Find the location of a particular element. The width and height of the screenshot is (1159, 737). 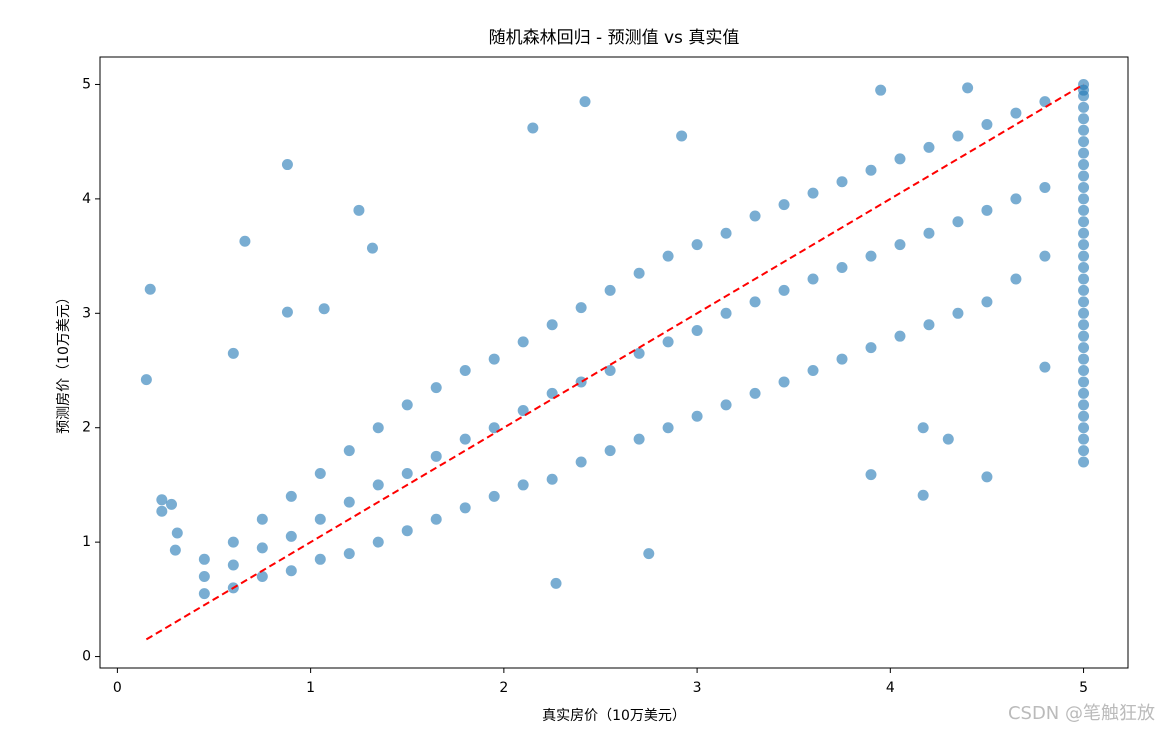

y-tick-label: 0 is located at coordinates (86, 657).